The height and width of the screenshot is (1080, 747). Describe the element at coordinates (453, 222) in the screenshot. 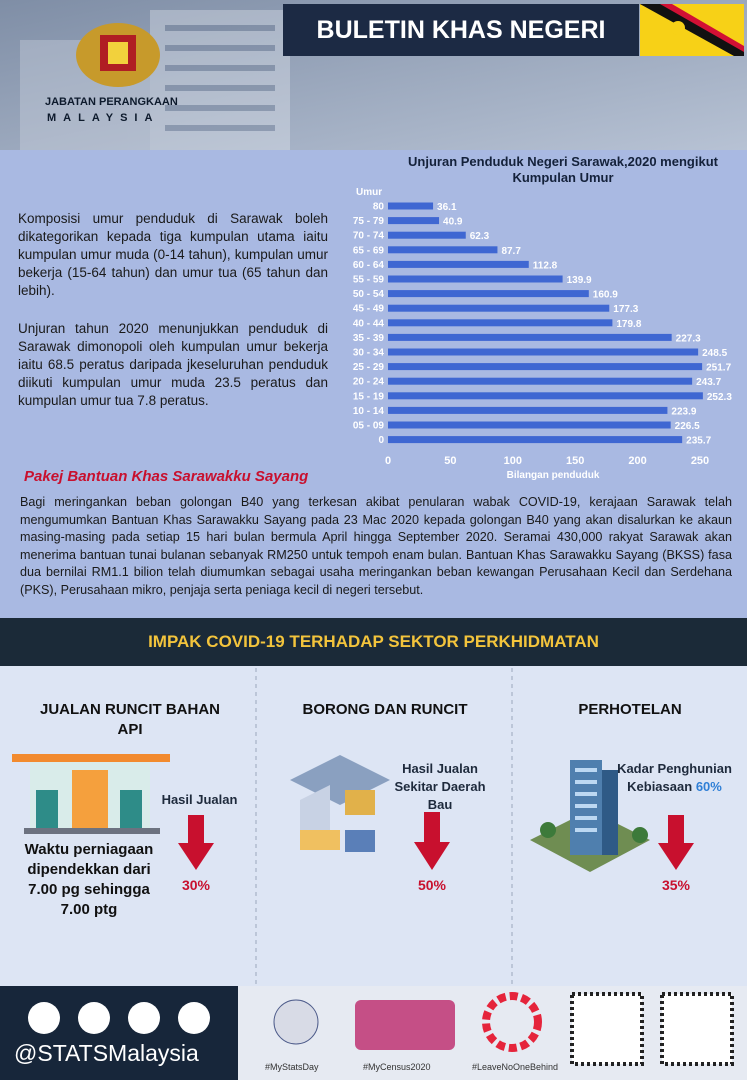

I see `value-label: 40.9` at that location.